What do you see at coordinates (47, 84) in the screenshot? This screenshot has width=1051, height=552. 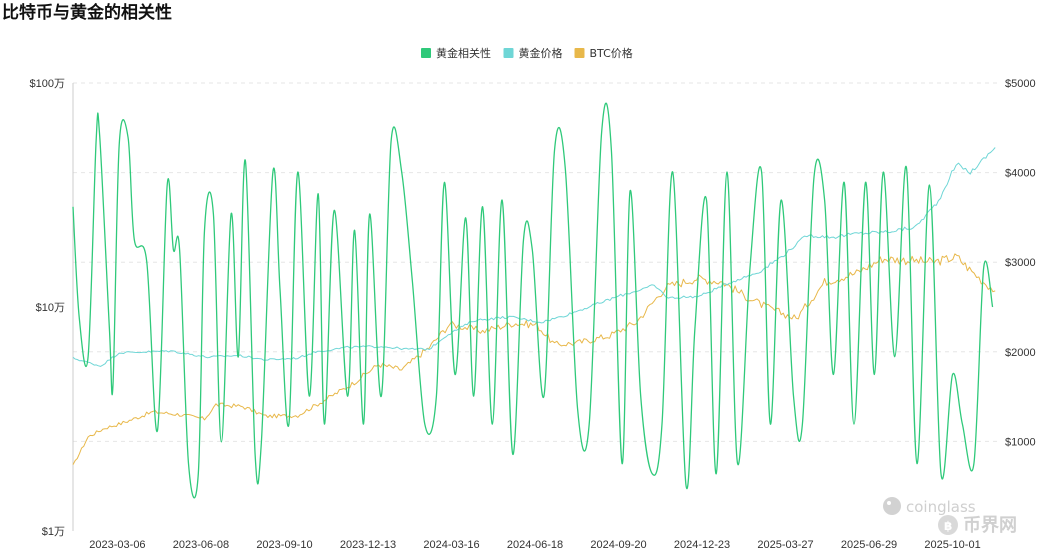 I see `y-left-tick-label: $100万` at bounding box center [47, 84].